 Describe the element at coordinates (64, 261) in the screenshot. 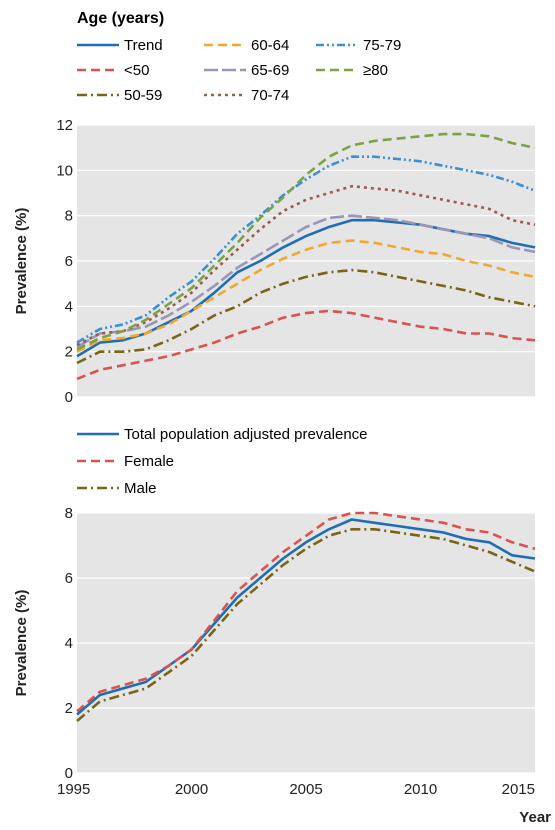

I see `y-ticks-top: 0 2 4 6 8 10 12` at that location.